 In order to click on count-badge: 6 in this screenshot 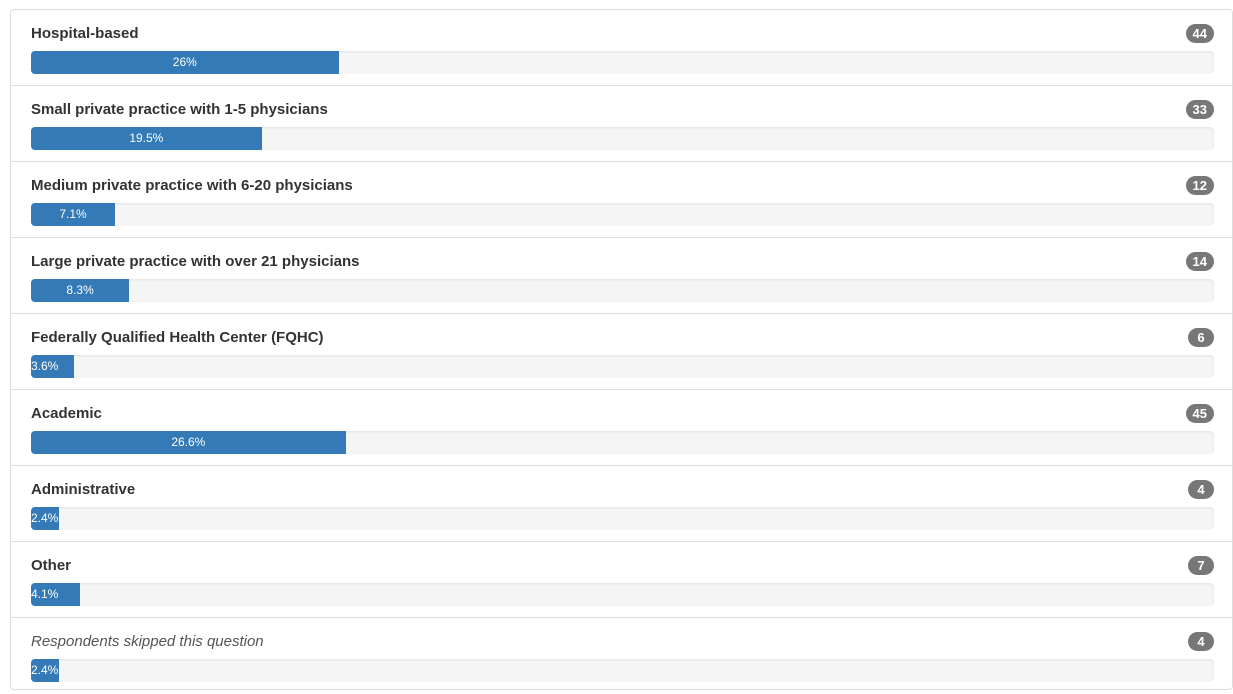, I will do `click(1201, 337)`.